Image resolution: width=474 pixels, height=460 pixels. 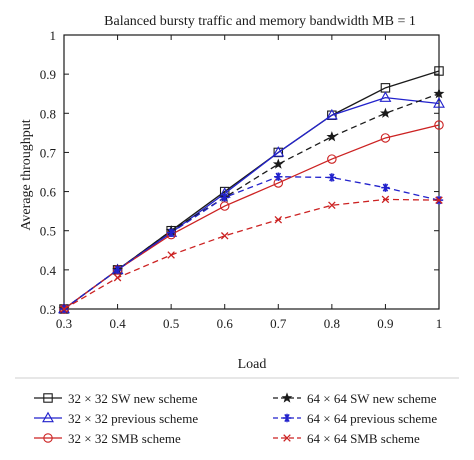 I want to click on legend-entry: 32 × 32 SMB scheme, so click(x=107, y=438).